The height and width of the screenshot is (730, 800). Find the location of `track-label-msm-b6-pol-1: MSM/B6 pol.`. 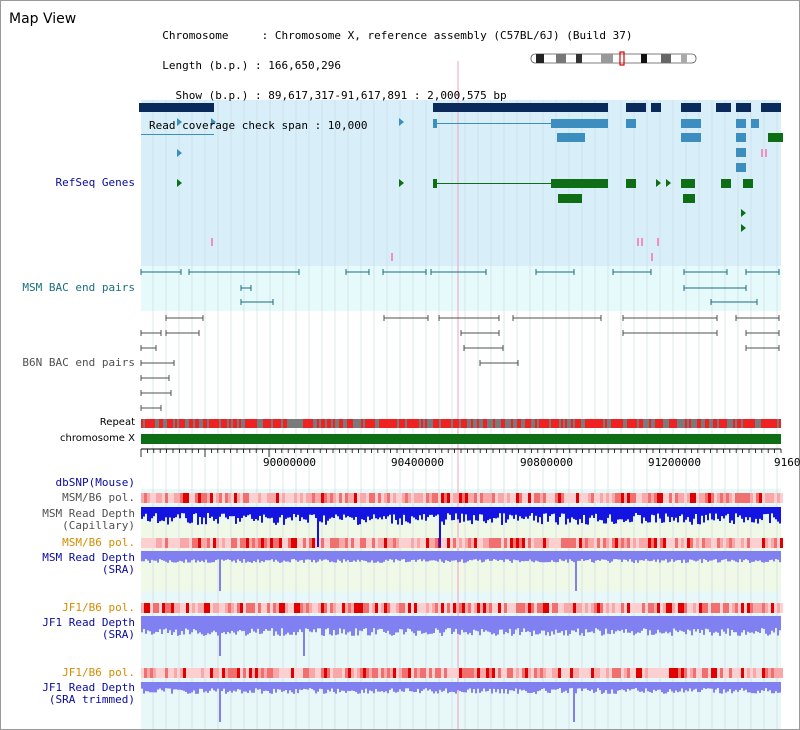

track-label-msm-b6-pol-1: MSM/B6 pol. is located at coordinates (98, 497).